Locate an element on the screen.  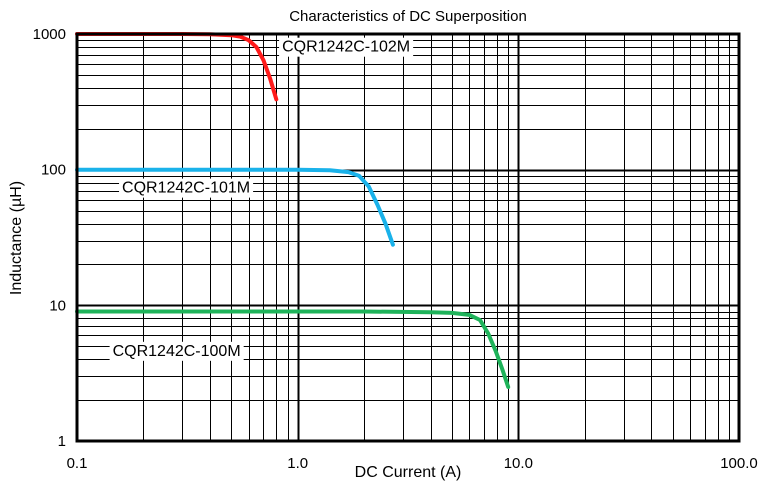
series-line-cqr1242c-102m is located at coordinates (177, 67).